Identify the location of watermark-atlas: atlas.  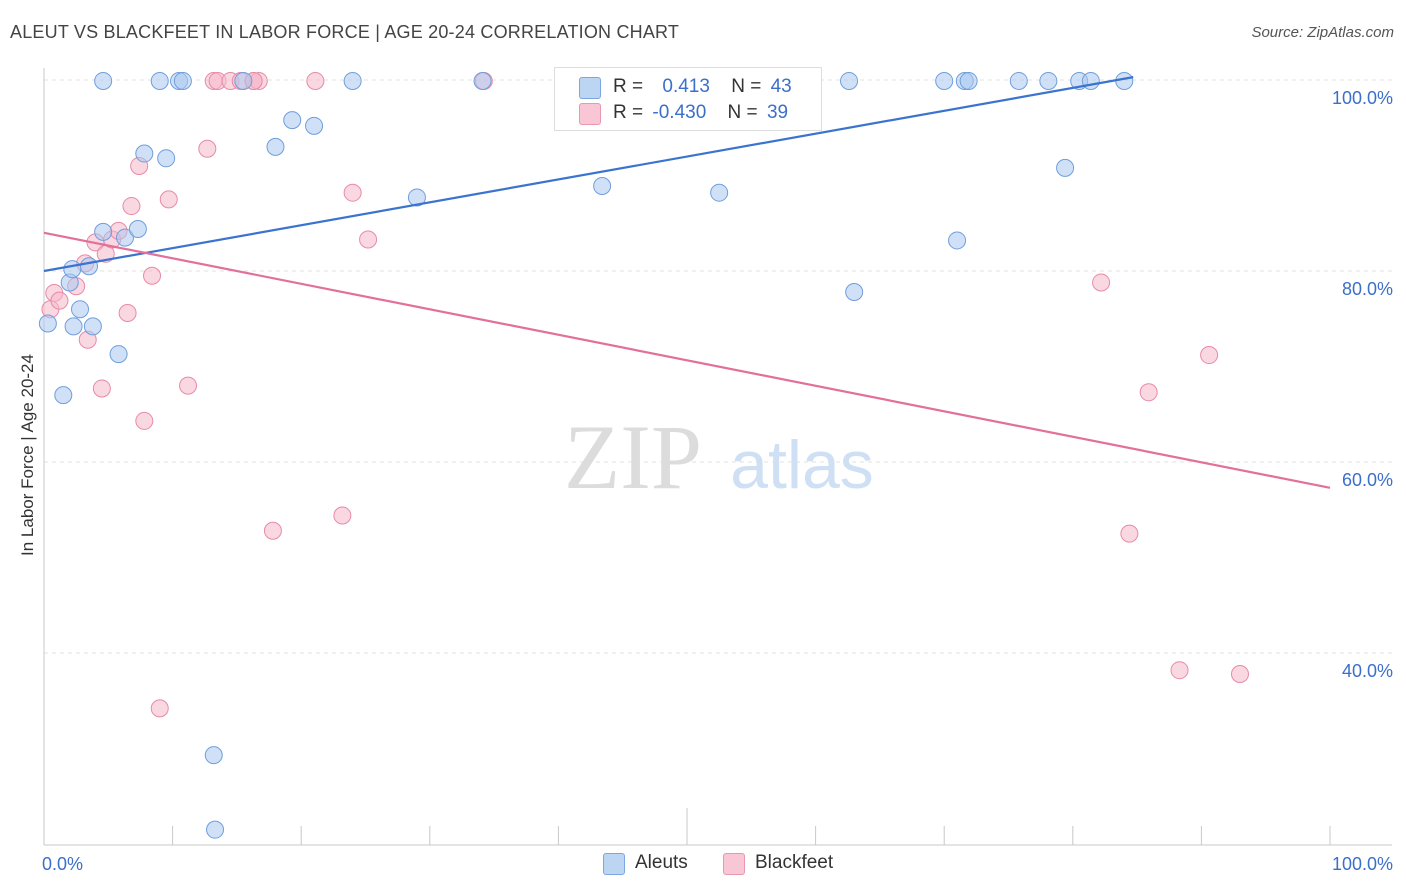
(802, 465).